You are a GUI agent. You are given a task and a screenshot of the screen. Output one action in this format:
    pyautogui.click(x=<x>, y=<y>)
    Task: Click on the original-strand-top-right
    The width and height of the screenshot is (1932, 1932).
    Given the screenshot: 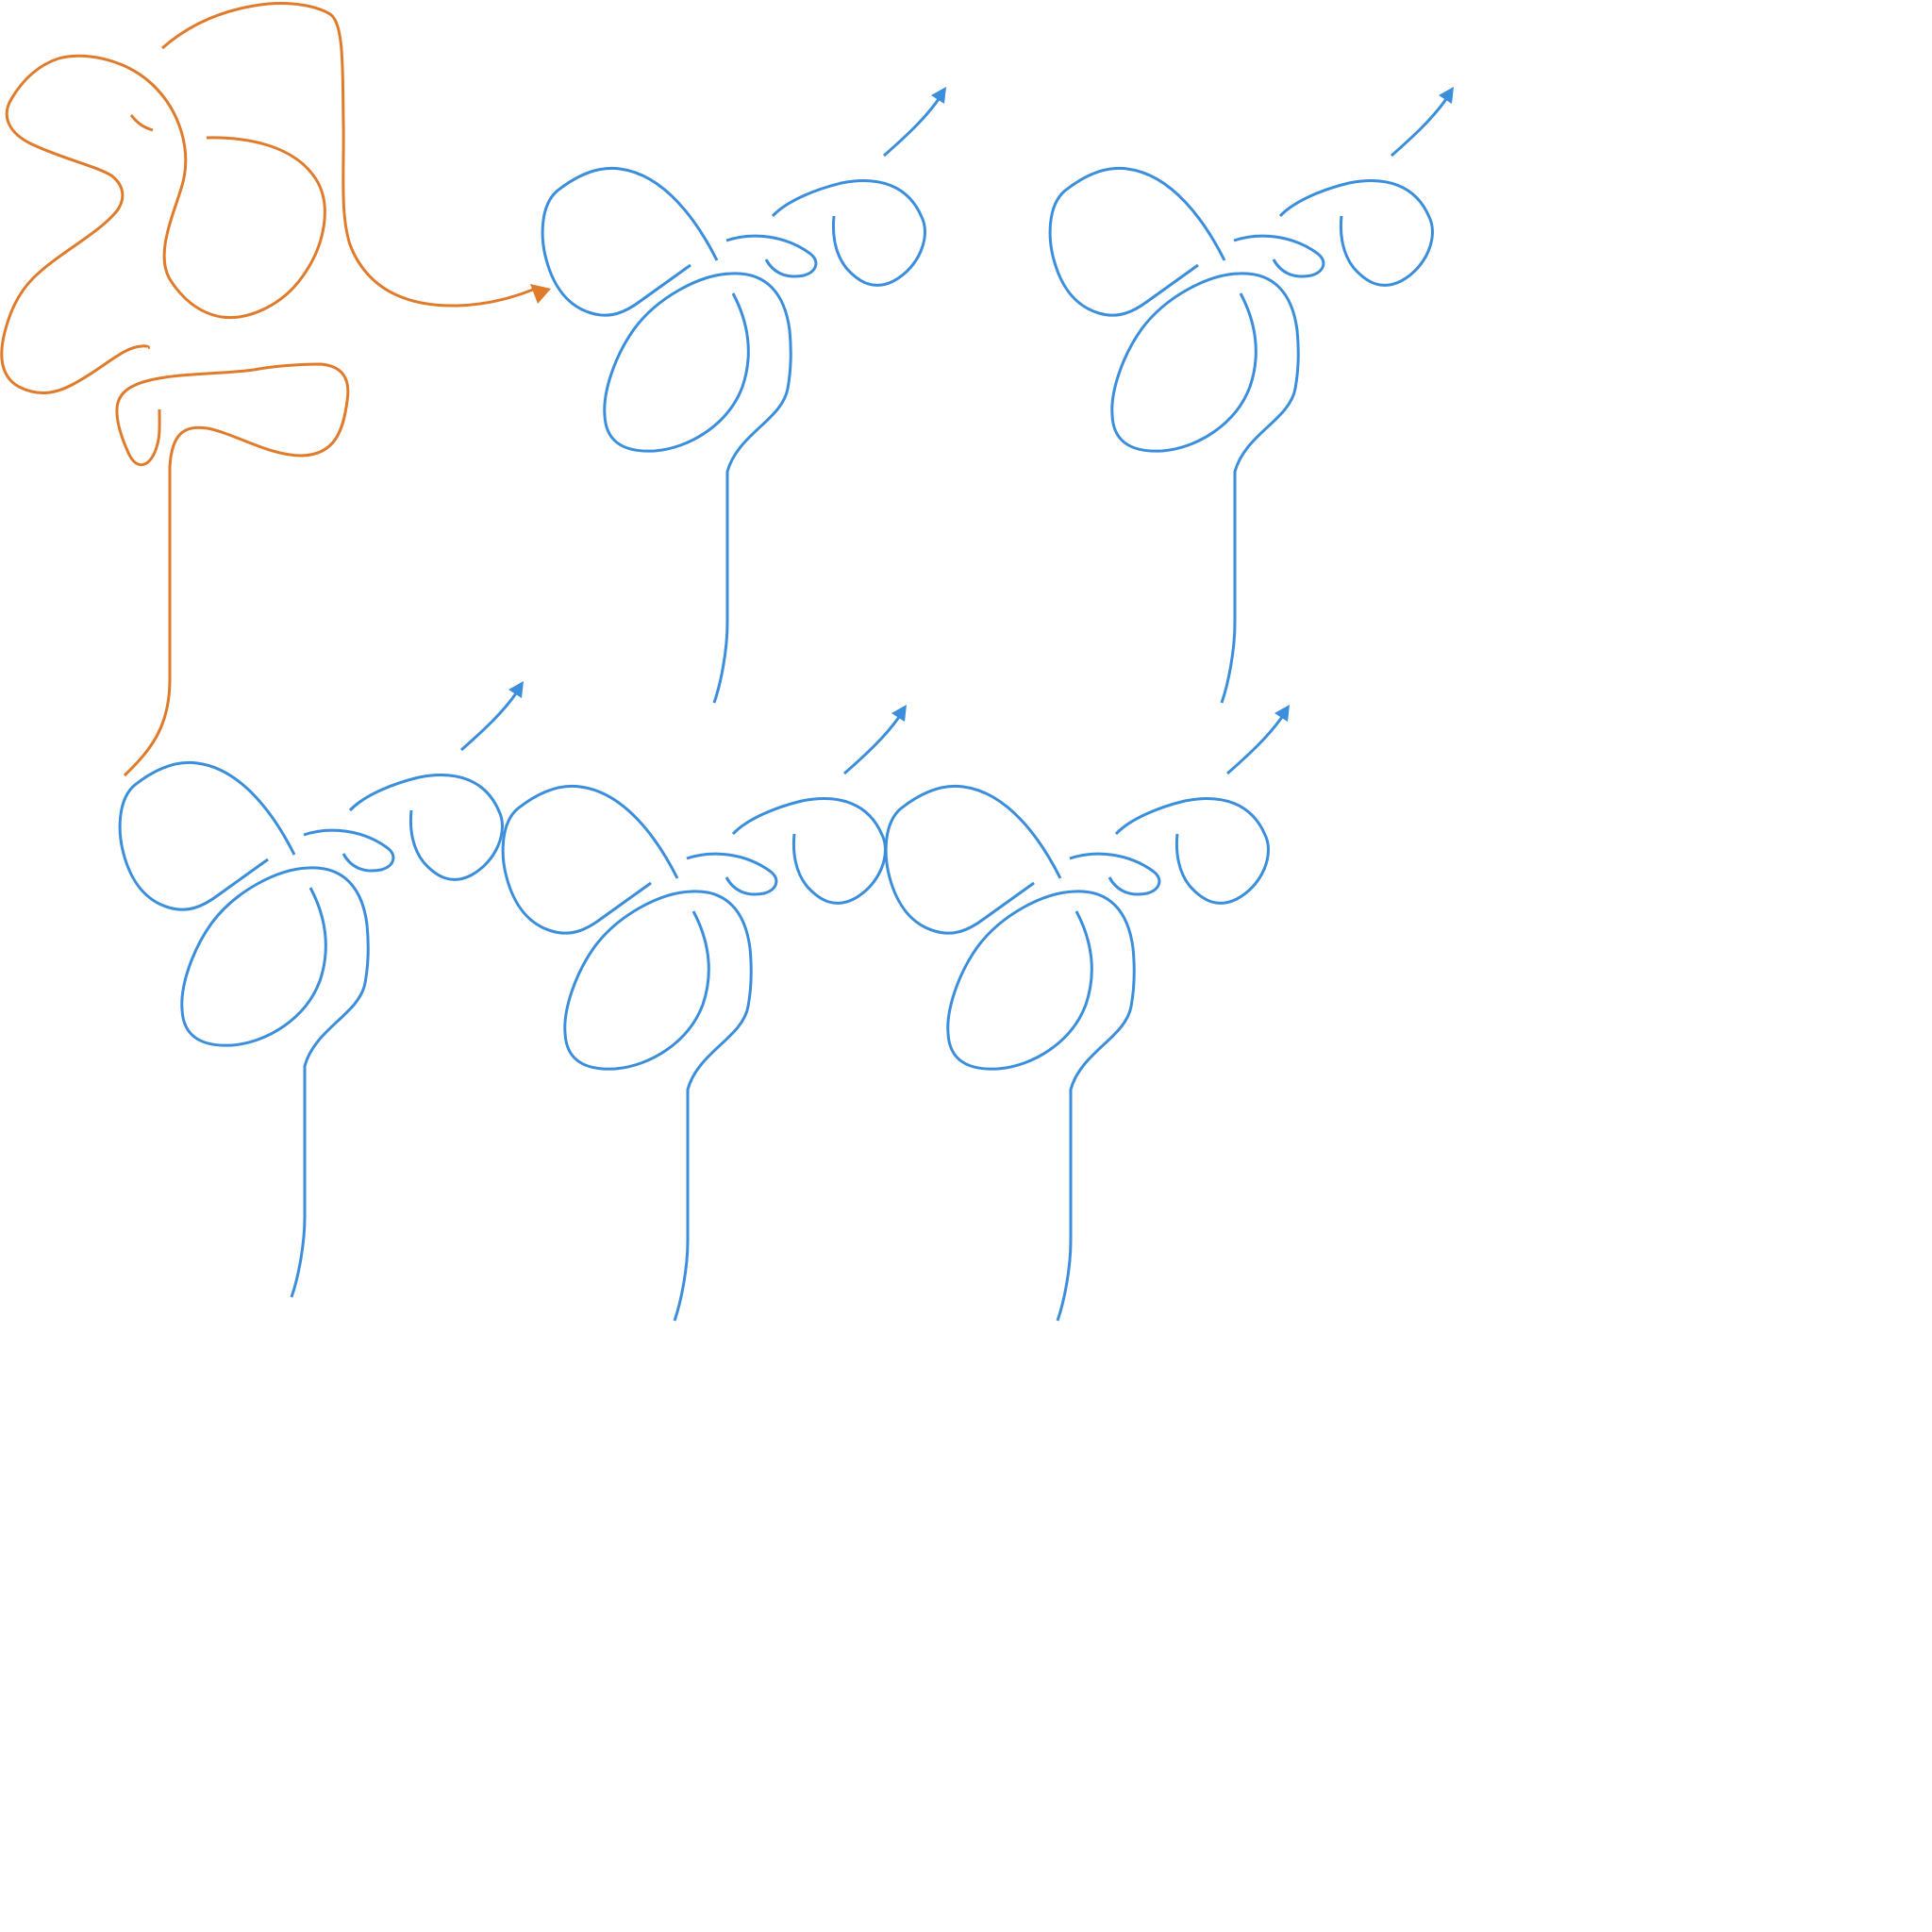 What is the action you would take?
    pyautogui.click(x=347, y=155)
    